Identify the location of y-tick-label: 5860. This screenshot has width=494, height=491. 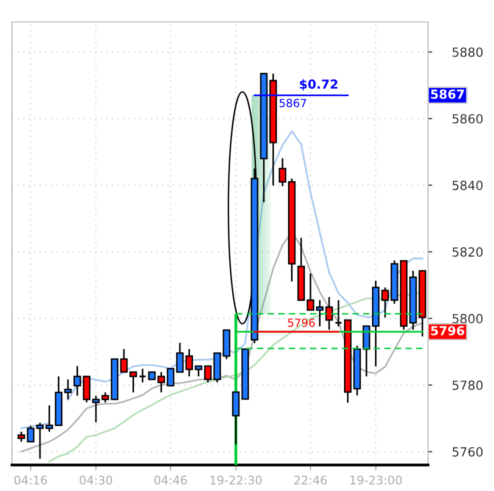
(467, 119).